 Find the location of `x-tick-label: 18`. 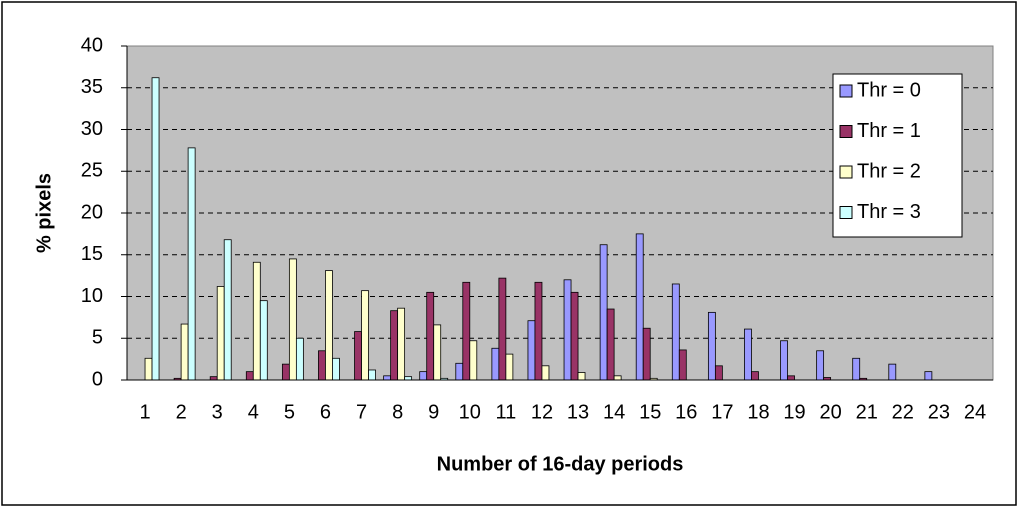

x-tick-label: 18 is located at coordinates (758, 412).